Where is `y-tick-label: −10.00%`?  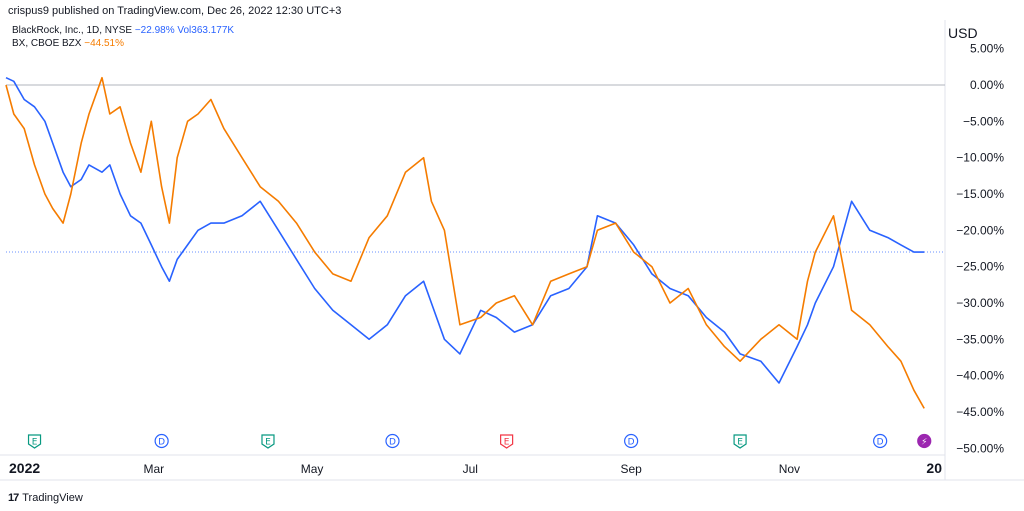
y-tick-label: −10.00% is located at coordinates (980, 158).